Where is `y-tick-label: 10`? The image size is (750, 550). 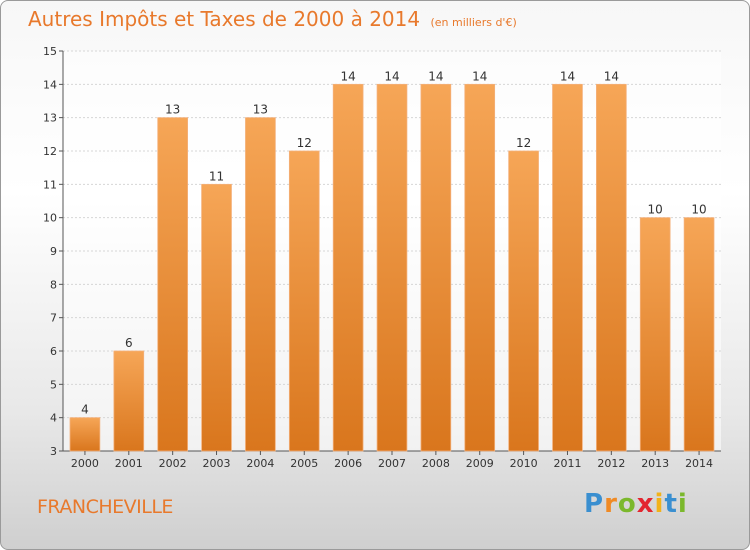
y-tick-label: 10 is located at coordinates (50, 218).